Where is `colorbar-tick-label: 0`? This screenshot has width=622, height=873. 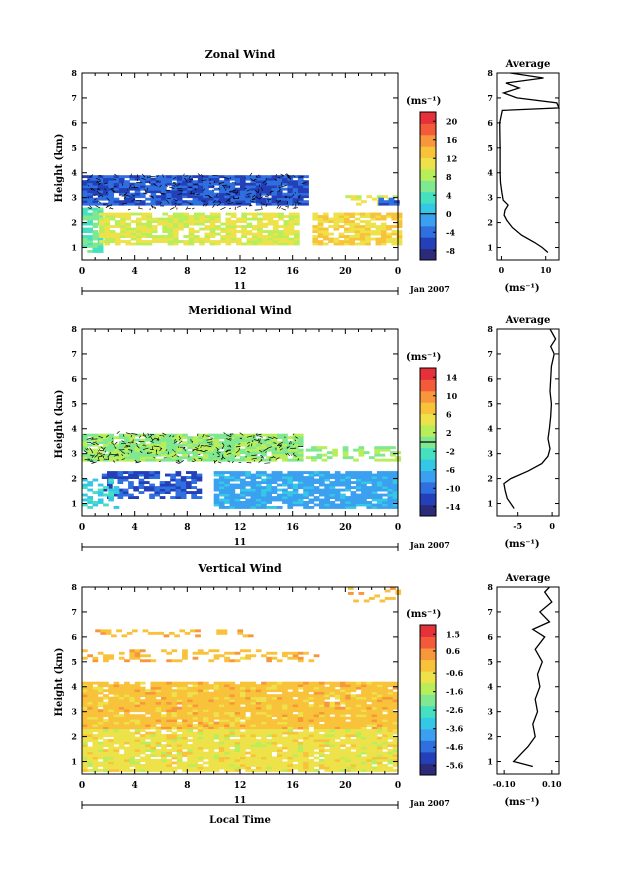
colorbar-tick-label: 0 is located at coordinates (449, 214).